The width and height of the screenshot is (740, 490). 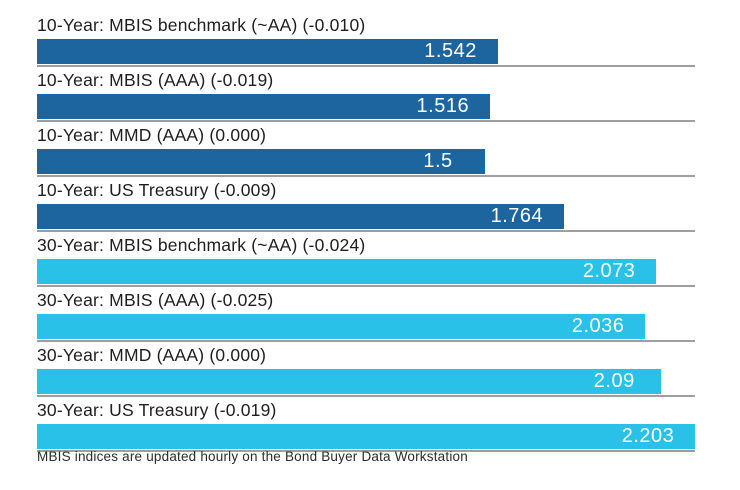 I want to click on bar-row: 10-Year: MMD (AAA) (0.000) 1.5, so click(x=366, y=149).